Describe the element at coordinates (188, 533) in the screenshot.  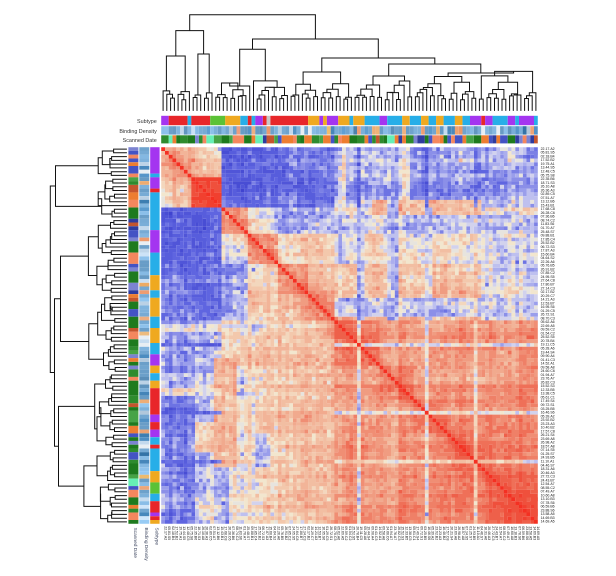
I see `svg-text: 12.48.C5` at that location.